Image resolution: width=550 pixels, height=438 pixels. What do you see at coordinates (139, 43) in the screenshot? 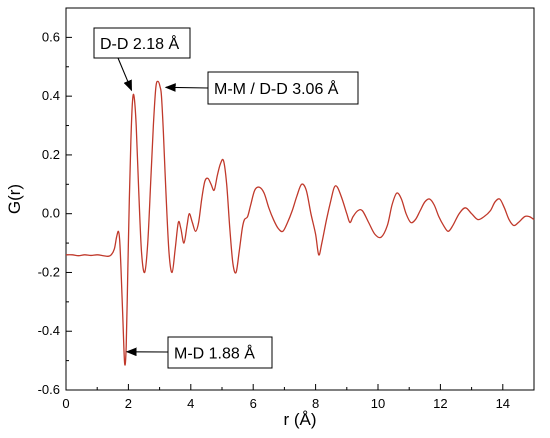
I see `annotation-text: D-D 2.18 Å` at bounding box center [139, 43].